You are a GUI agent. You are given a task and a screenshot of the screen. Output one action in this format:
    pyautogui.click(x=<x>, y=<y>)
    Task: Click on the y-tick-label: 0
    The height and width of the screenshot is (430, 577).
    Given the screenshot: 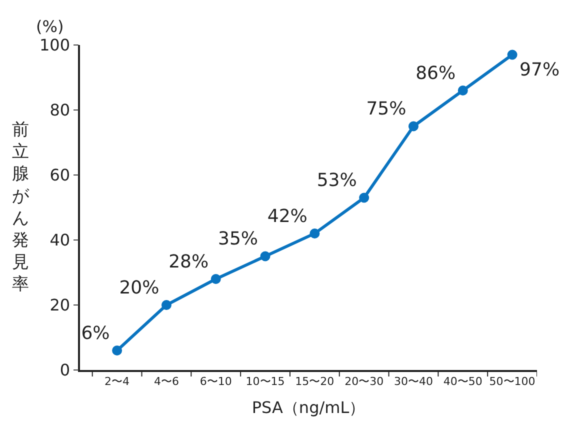 What is the action you would take?
    pyautogui.click(x=65, y=370)
    